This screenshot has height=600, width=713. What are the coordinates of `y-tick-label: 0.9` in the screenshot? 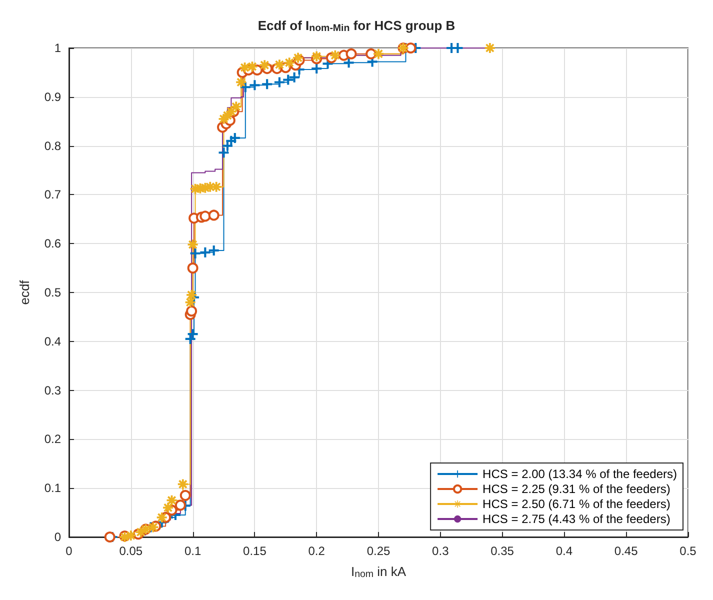 It's located at (53, 97).